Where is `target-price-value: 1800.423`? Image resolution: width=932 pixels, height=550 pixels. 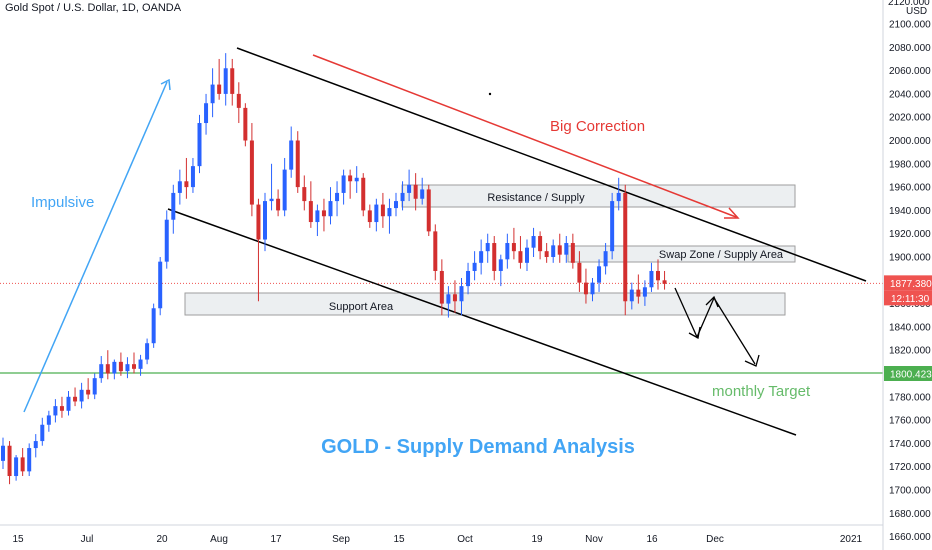
target-price-value: 1800.423 is located at coordinates (911, 375).